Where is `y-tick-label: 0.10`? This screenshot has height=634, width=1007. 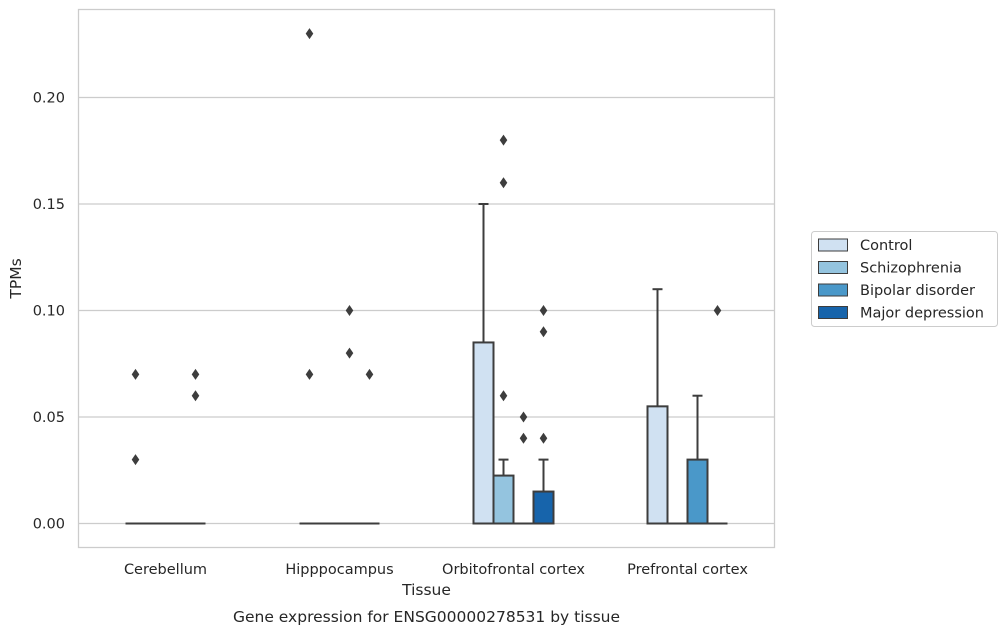 y-tick-label: 0.10 is located at coordinates (49, 312).